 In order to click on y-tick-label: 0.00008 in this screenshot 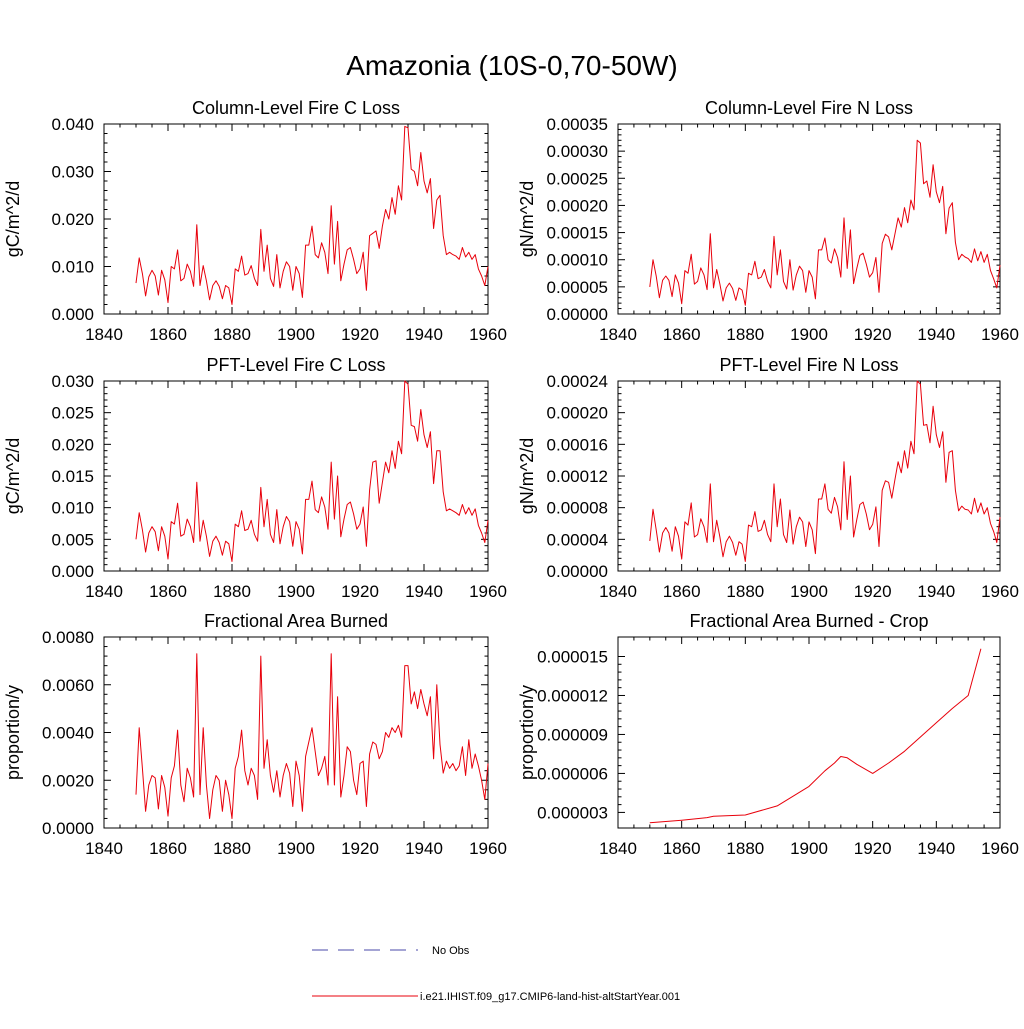, I will do `click(577, 508)`.